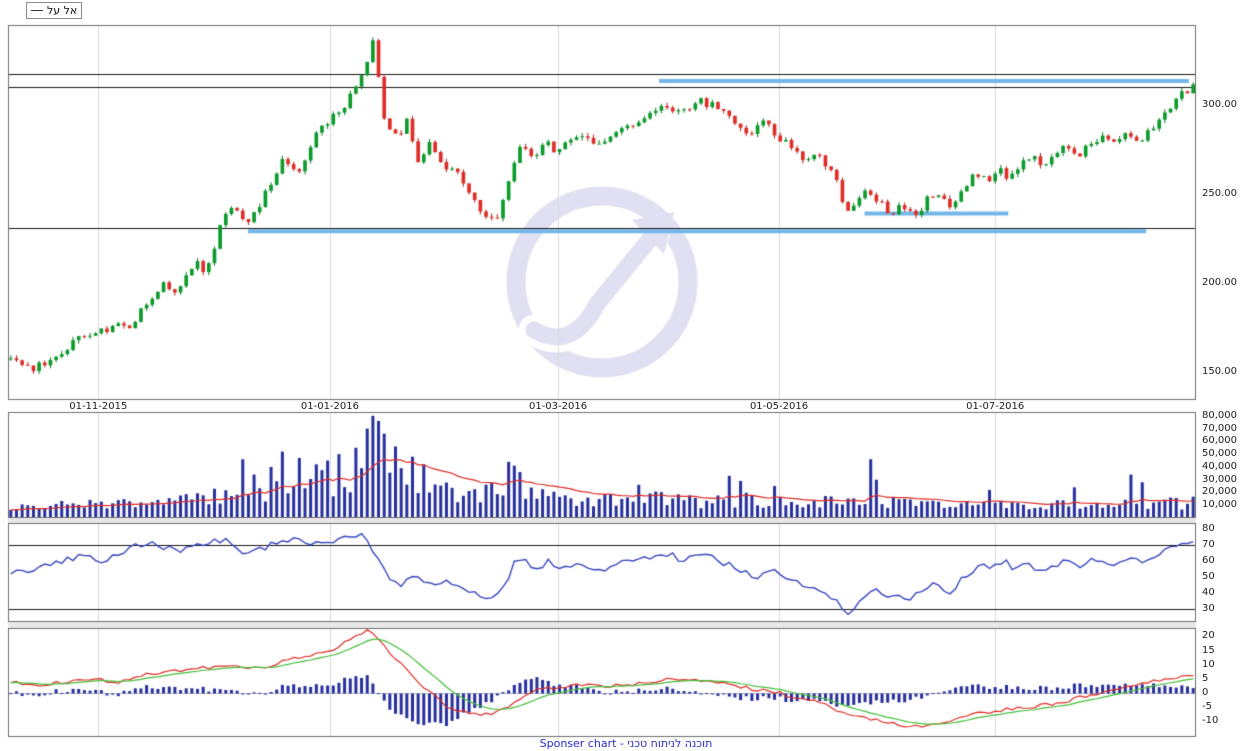  I want to click on footer-credit-link: Sponser chart - תוכנה לניתוח טכני, so click(626, 743).